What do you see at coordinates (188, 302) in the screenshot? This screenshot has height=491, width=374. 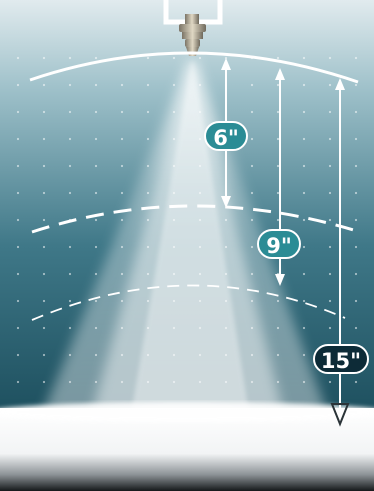 I see `arc-9-inch` at bounding box center [188, 302].